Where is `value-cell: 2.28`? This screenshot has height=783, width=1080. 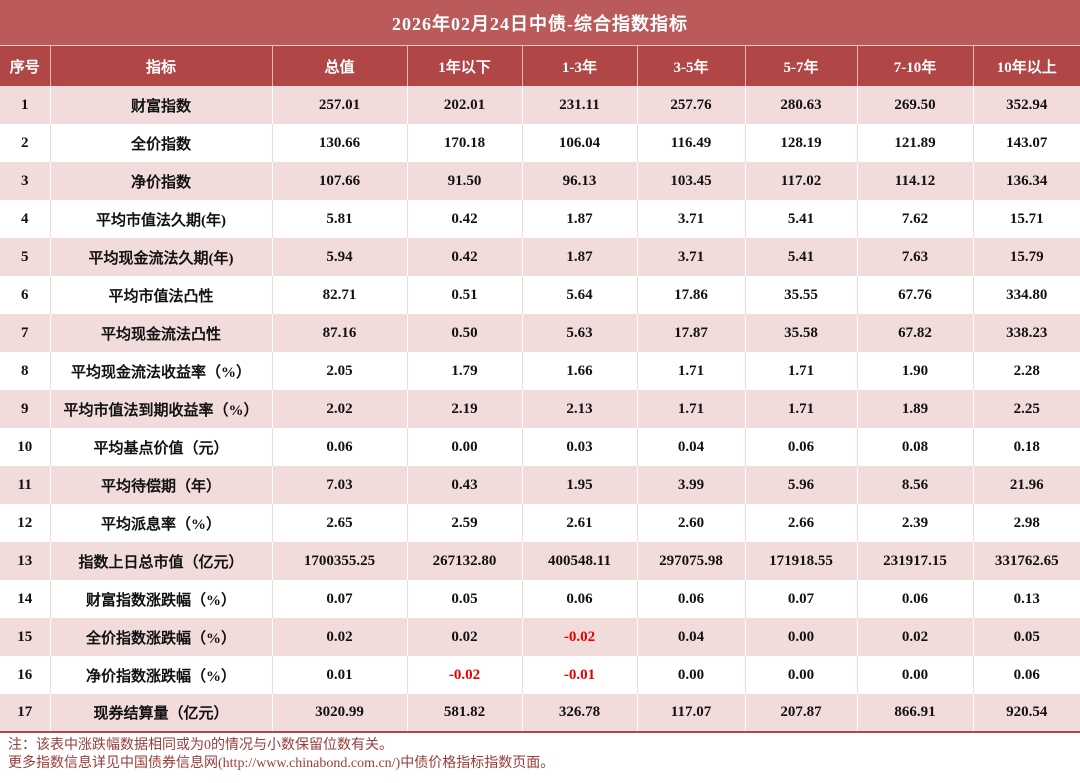 value-cell: 2.28 is located at coordinates (1026, 371).